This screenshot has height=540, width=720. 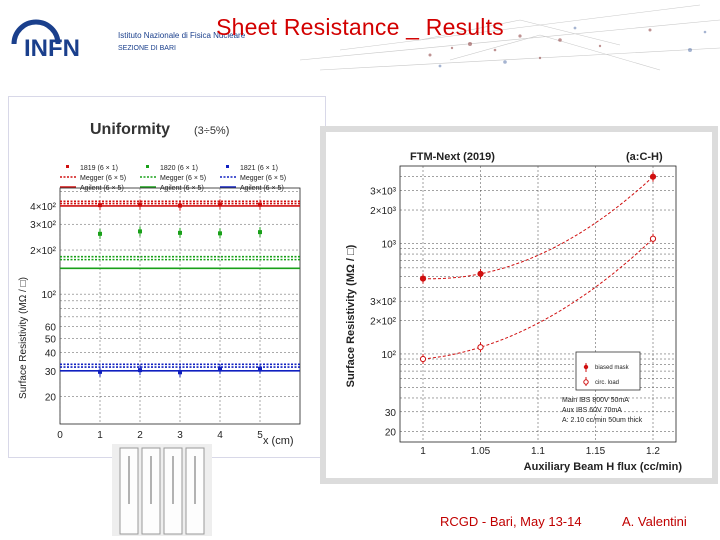 I want to click on uniformity-x-tick-label: 2, so click(x=140, y=435).